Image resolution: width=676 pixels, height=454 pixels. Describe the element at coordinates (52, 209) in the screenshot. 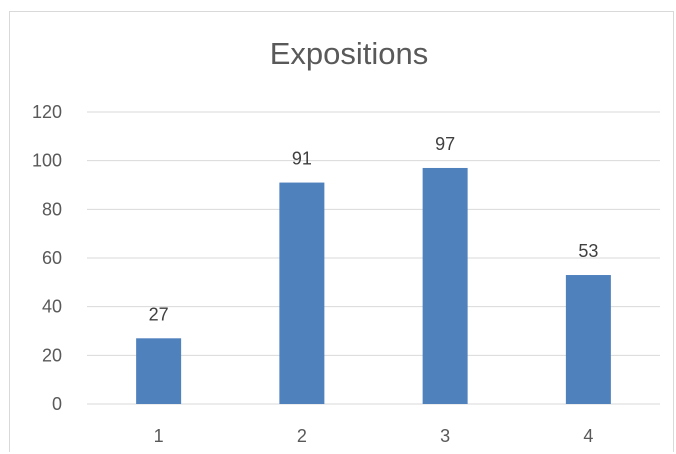

I see `y-tick-label: 80` at that location.